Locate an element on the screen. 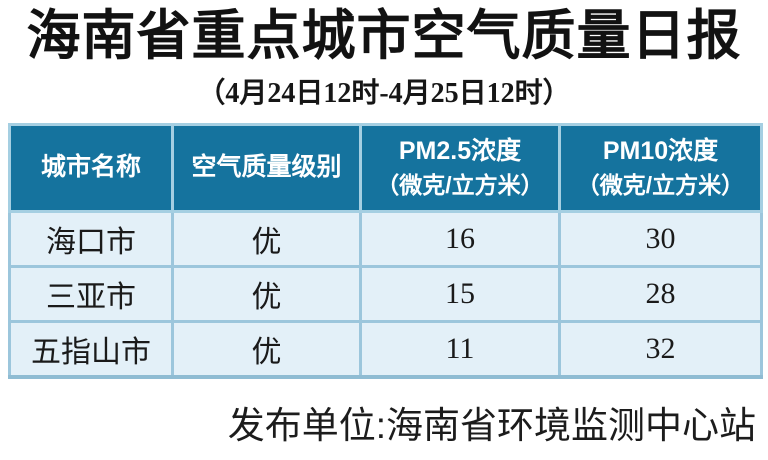 The image size is (768, 460). col-header-pm10: PM10浓度 （微克/立方米） is located at coordinates (660, 167).